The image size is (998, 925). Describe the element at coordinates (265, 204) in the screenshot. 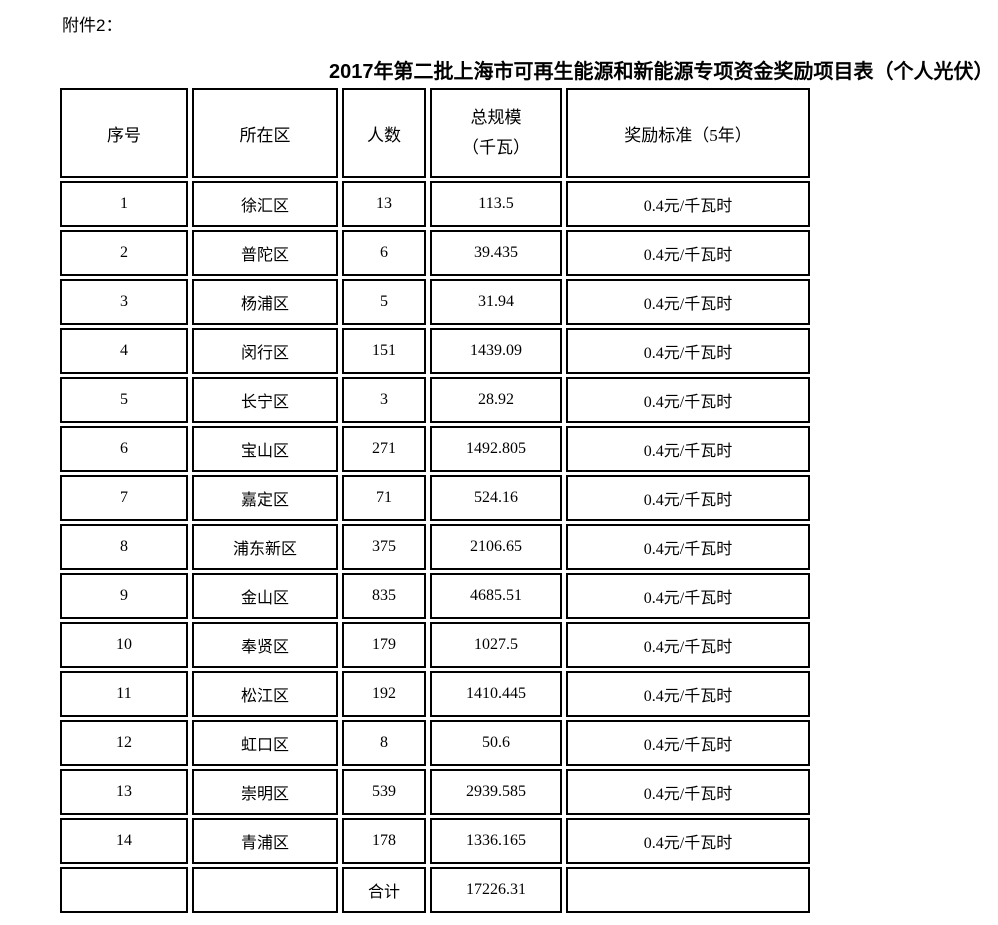

I see `district-cell: 徐汇区` at that location.